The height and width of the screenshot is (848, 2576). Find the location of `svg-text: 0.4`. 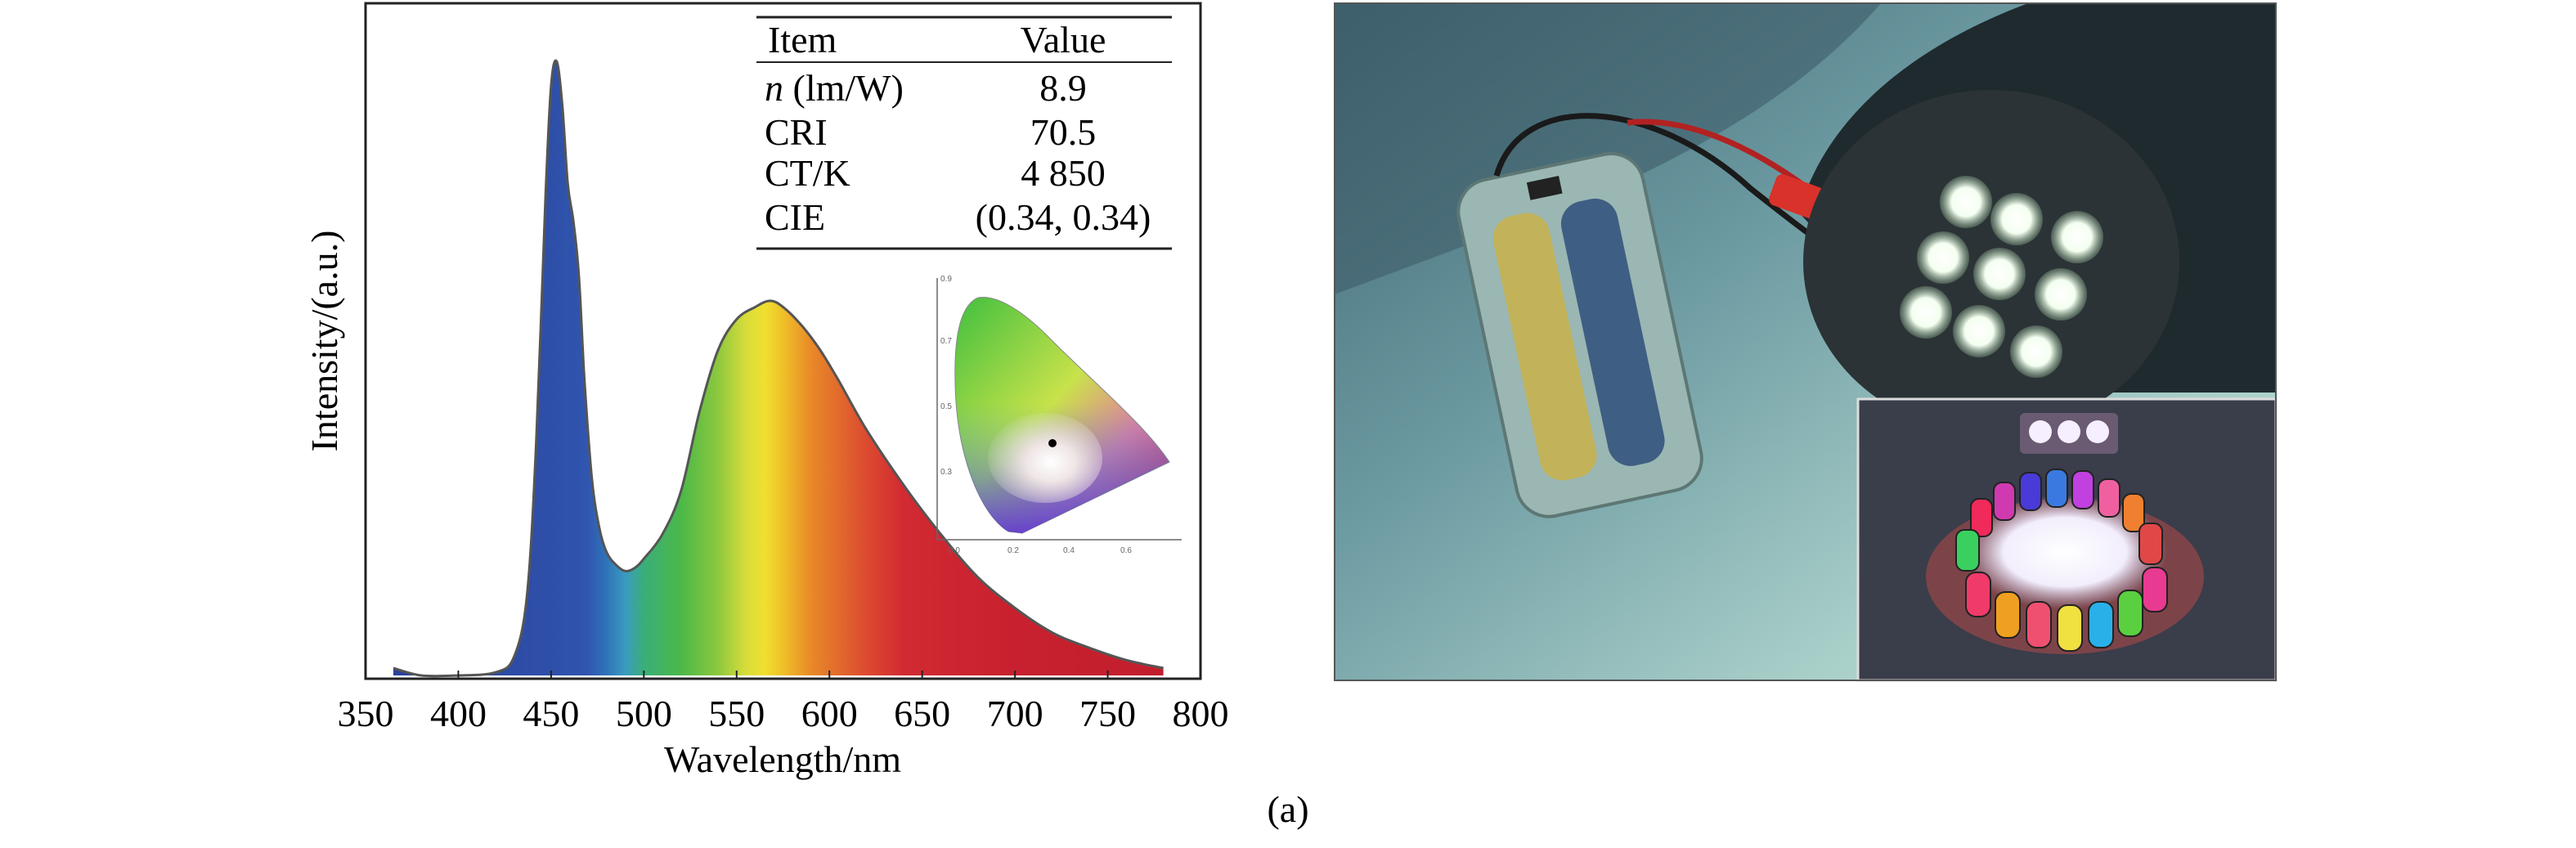

svg-text: 0.4 is located at coordinates (1069, 550).